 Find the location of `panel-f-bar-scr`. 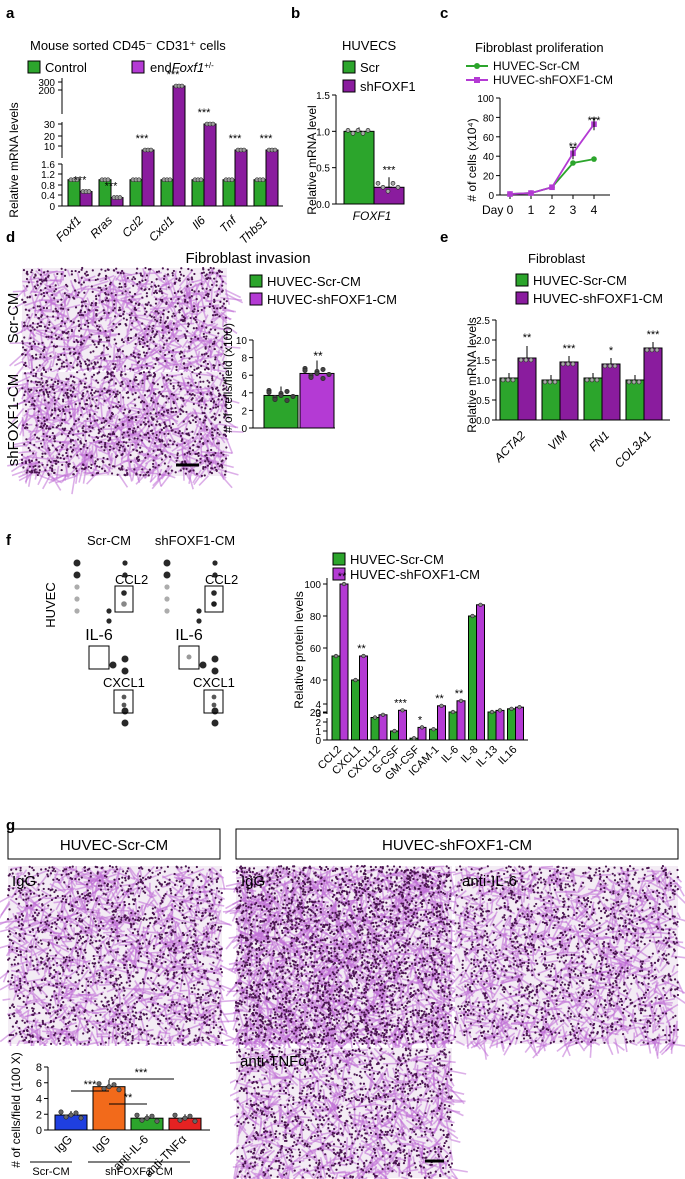

panel-f-bar-scr is located at coordinates (375, 729).